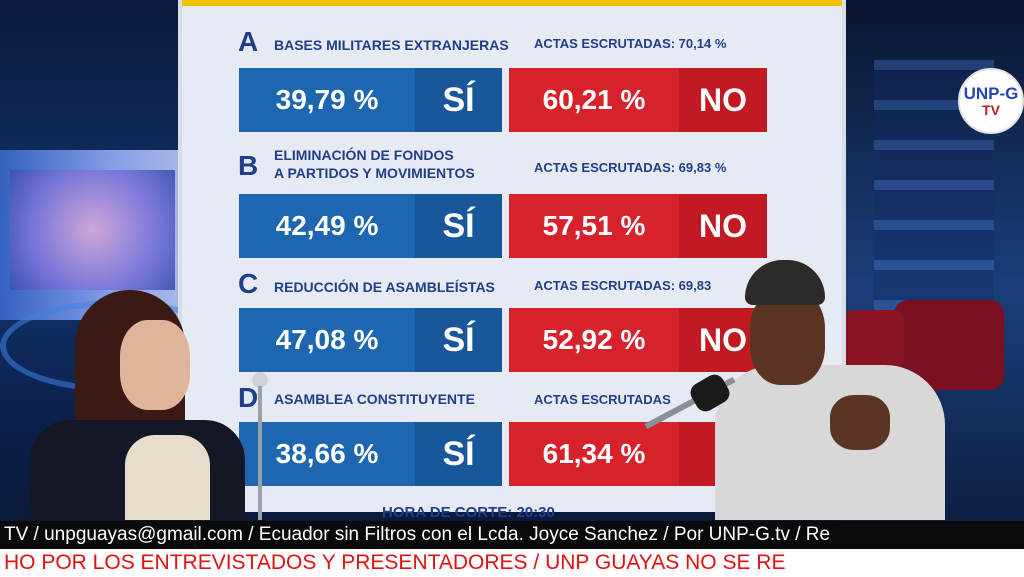  What do you see at coordinates (594, 99) in the screenshot?
I see `no-percentage: 60,21 %` at bounding box center [594, 99].